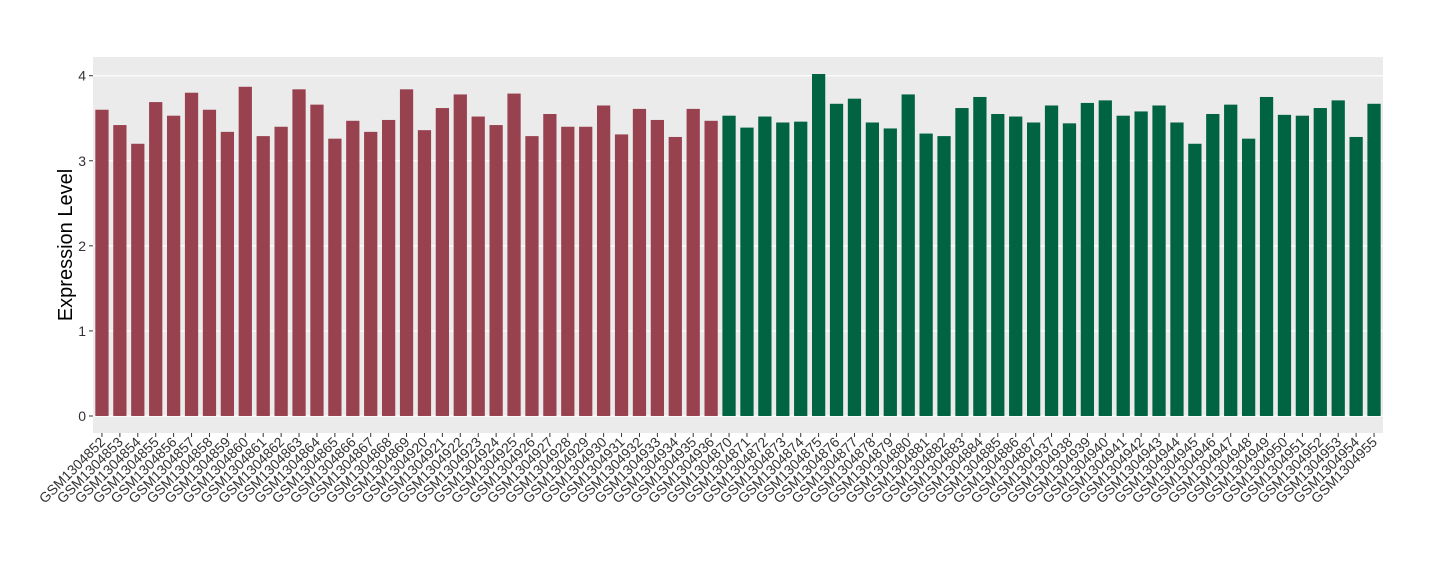 This screenshot has width=1440, height=585. Describe the element at coordinates (66, 245) in the screenshot. I see `y-axis-title: Expression Level` at that location.